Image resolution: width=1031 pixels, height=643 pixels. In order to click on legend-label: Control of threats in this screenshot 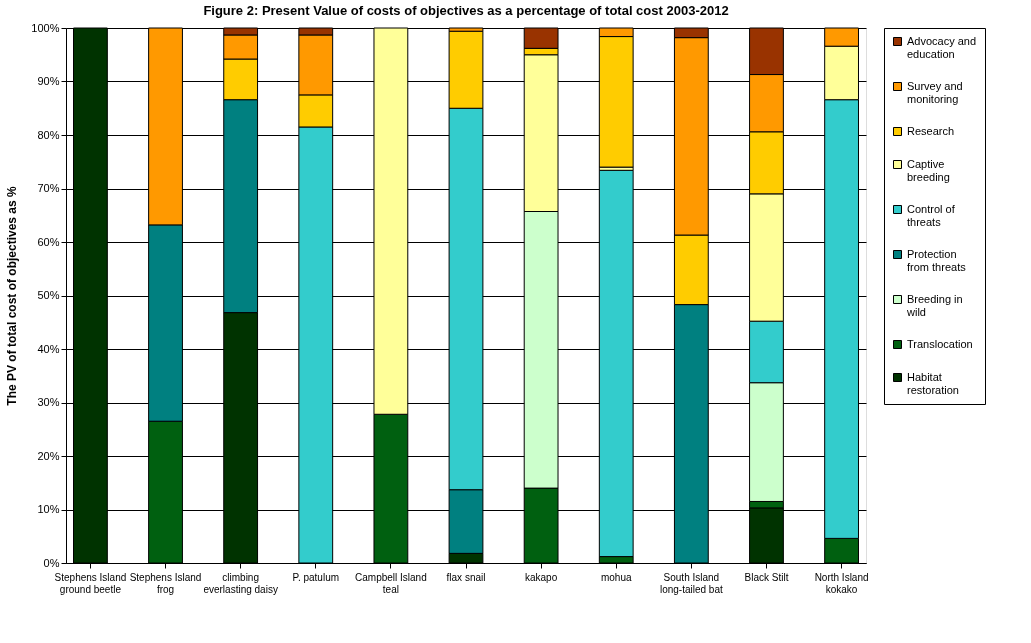, I will do `click(931, 215)`.